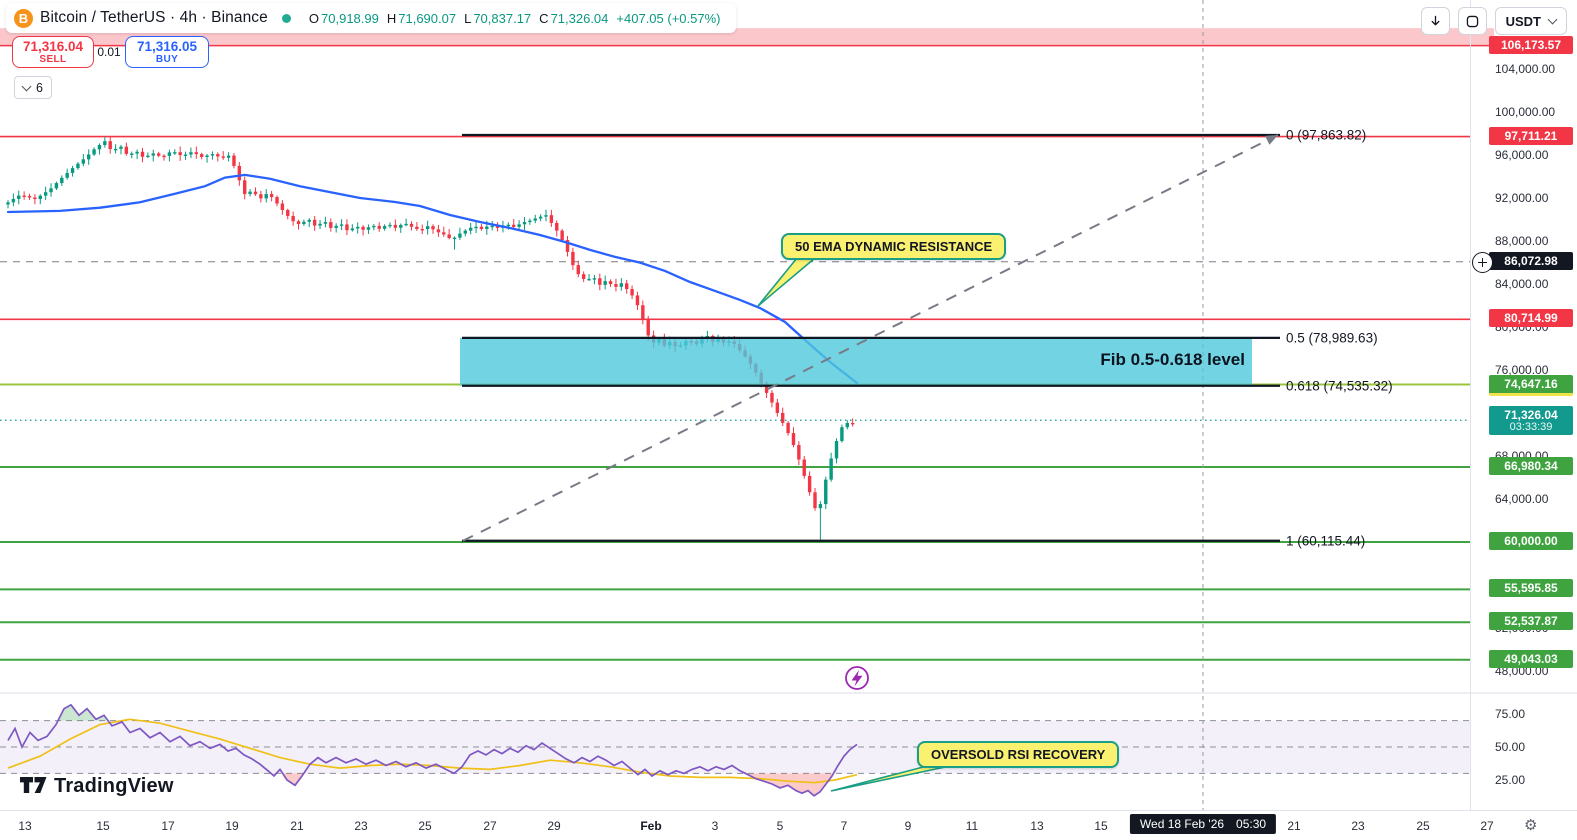 The width and height of the screenshot is (1577, 840). I want to click on symbol-title: Bitcoin / TetherUS · 4h · Binance, so click(154, 17).